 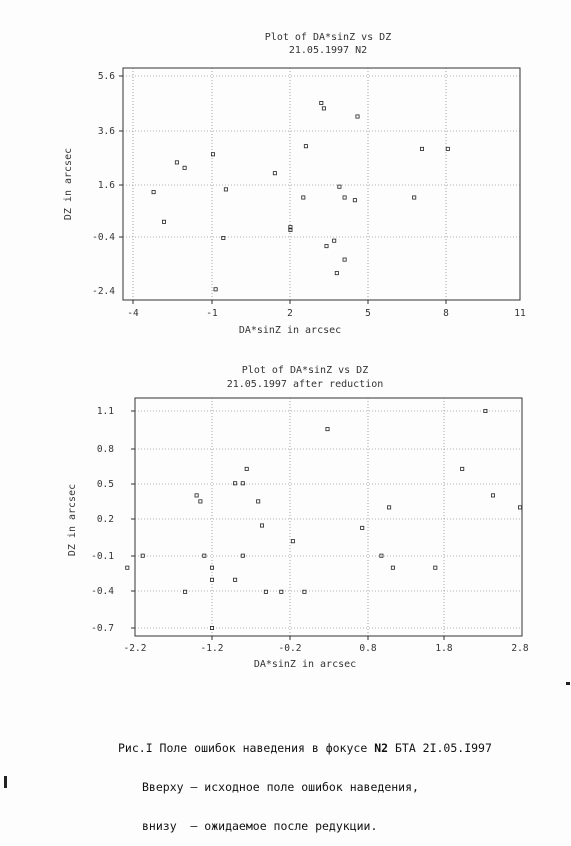 I want to click on y-tick-label: 0.2, so click(x=105, y=519).